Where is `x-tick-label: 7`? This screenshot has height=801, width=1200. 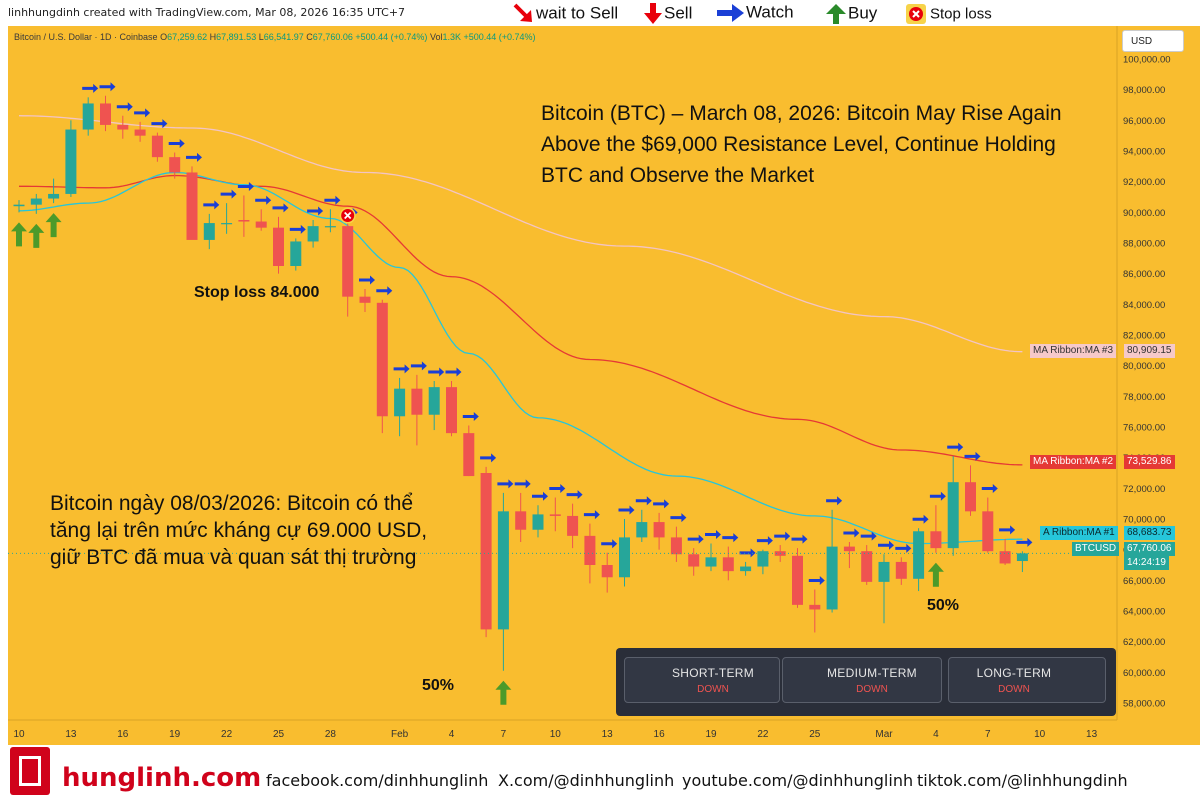
x-tick-label: 7 is located at coordinates (504, 734).